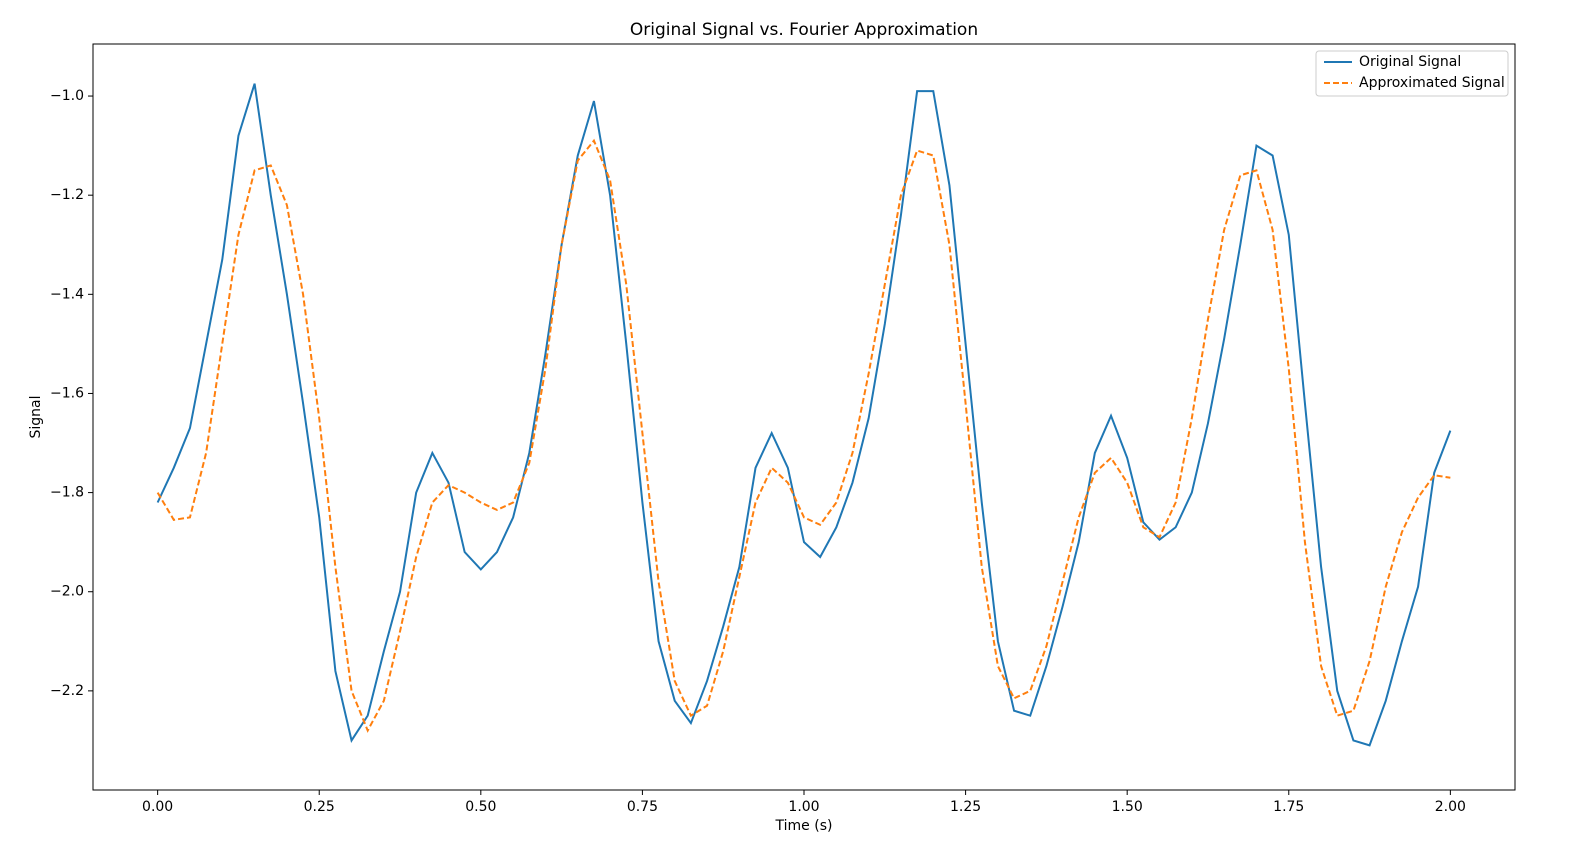  I want to click on y-tick-label: −1.6, so click(67, 393).